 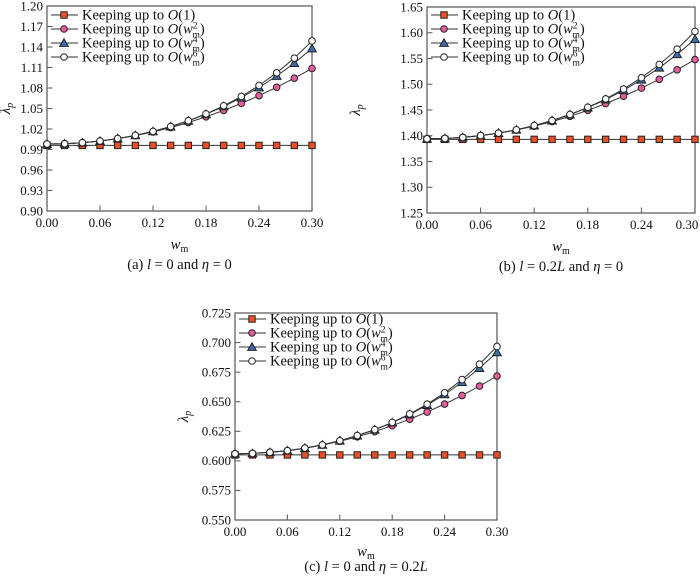 What do you see at coordinates (411, 32) in the screenshot?
I see `y-tick-label: 1.60` at bounding box center [411, 32].